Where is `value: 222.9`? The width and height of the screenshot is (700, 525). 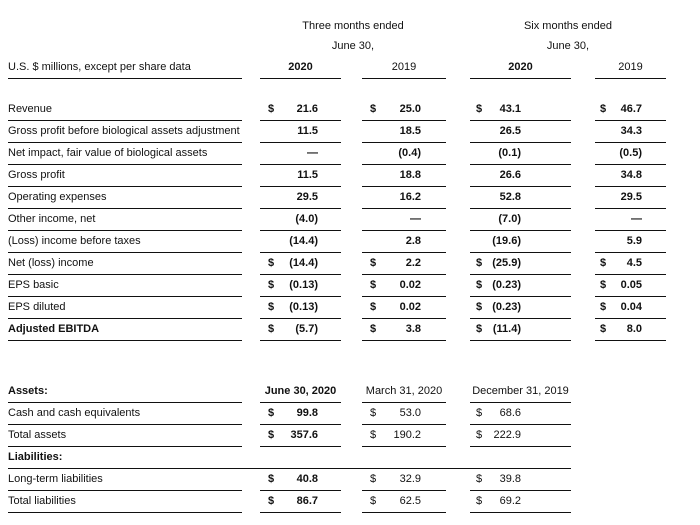 value: 222.9 is located at coordinates (507, 435).